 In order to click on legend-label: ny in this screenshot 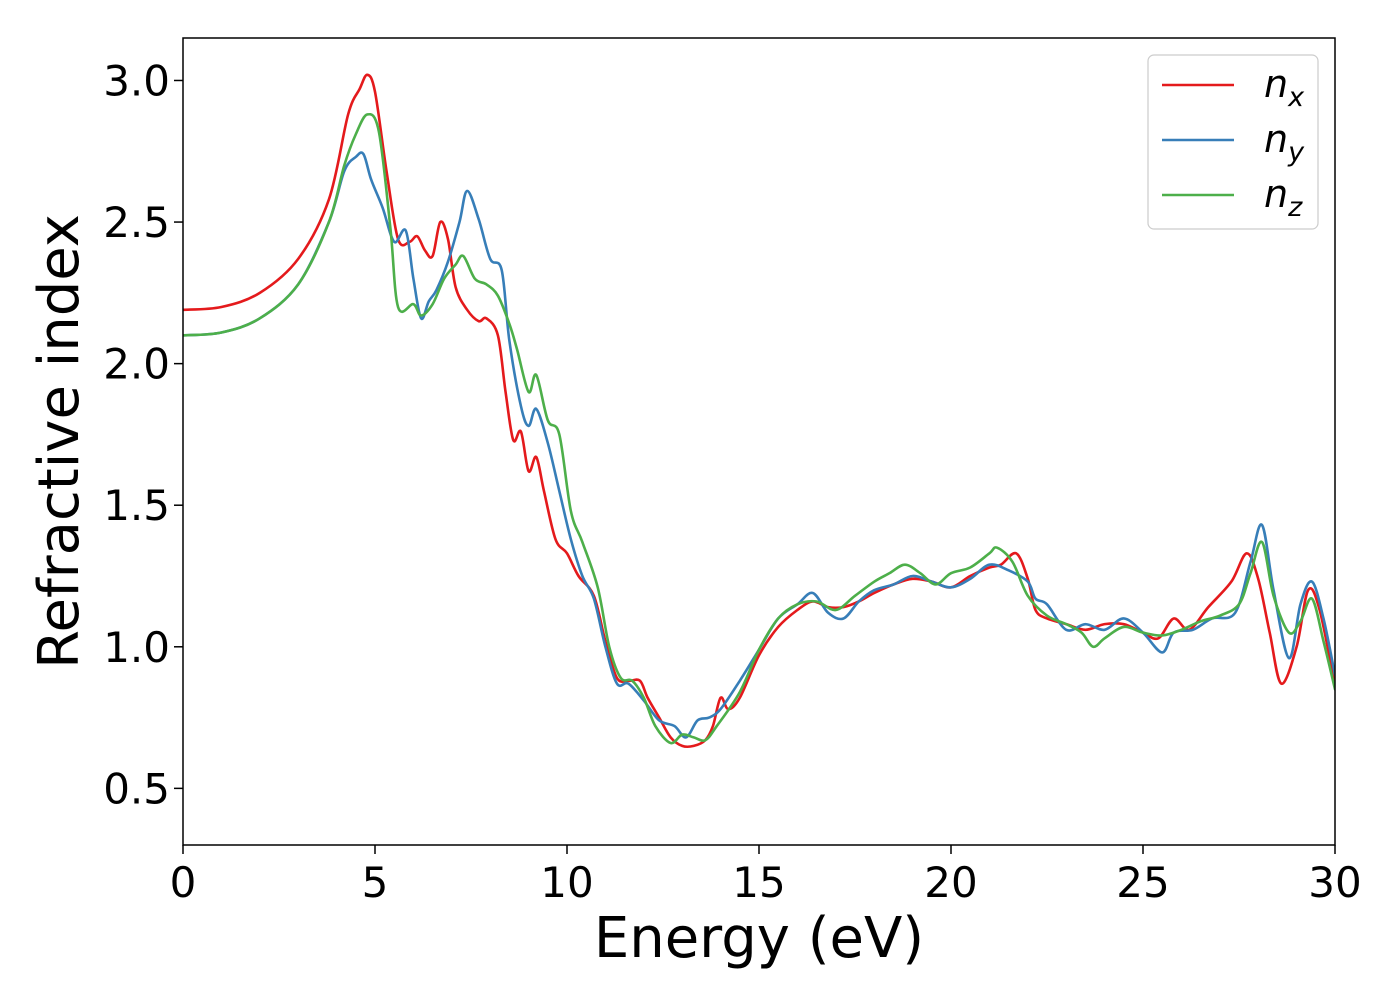, I will do `click(1284, 142)`.